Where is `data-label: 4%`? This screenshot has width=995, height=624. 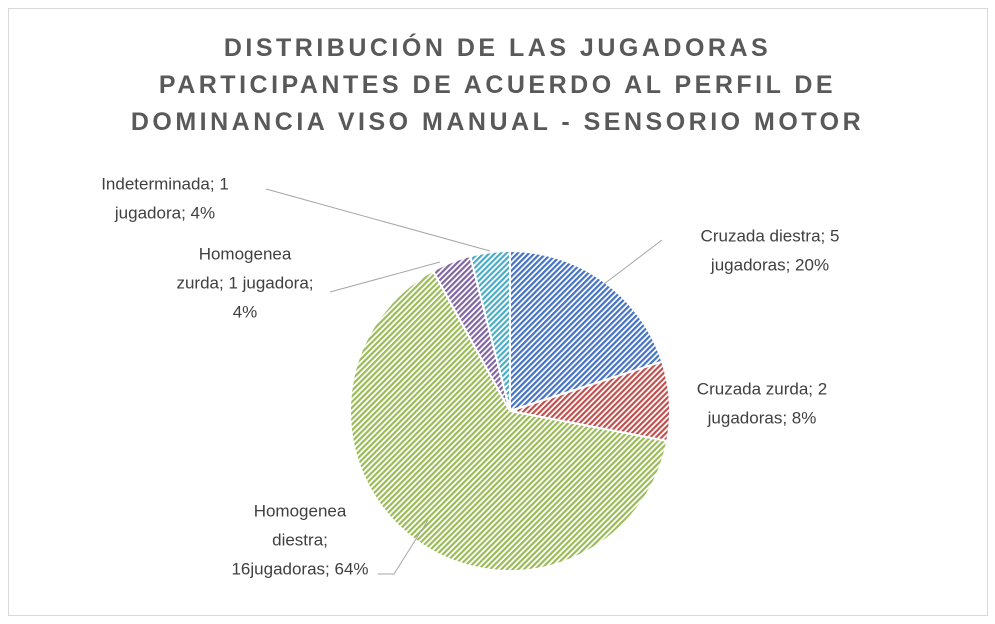 data-label: 4% is located at coordinates (245, 311).